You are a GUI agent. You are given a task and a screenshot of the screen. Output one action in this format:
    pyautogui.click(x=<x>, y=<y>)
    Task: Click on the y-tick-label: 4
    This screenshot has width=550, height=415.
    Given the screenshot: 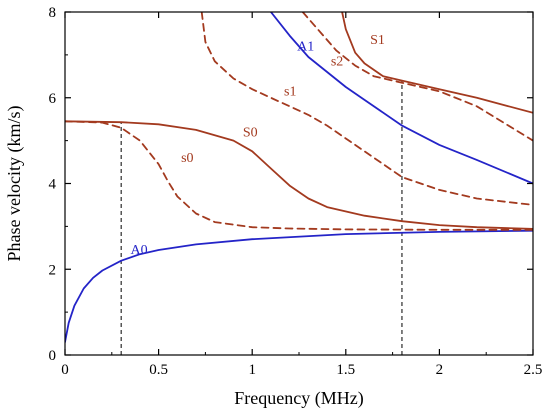 What is the action you would take?
    pyautogui.click(x=53, y=185)
    